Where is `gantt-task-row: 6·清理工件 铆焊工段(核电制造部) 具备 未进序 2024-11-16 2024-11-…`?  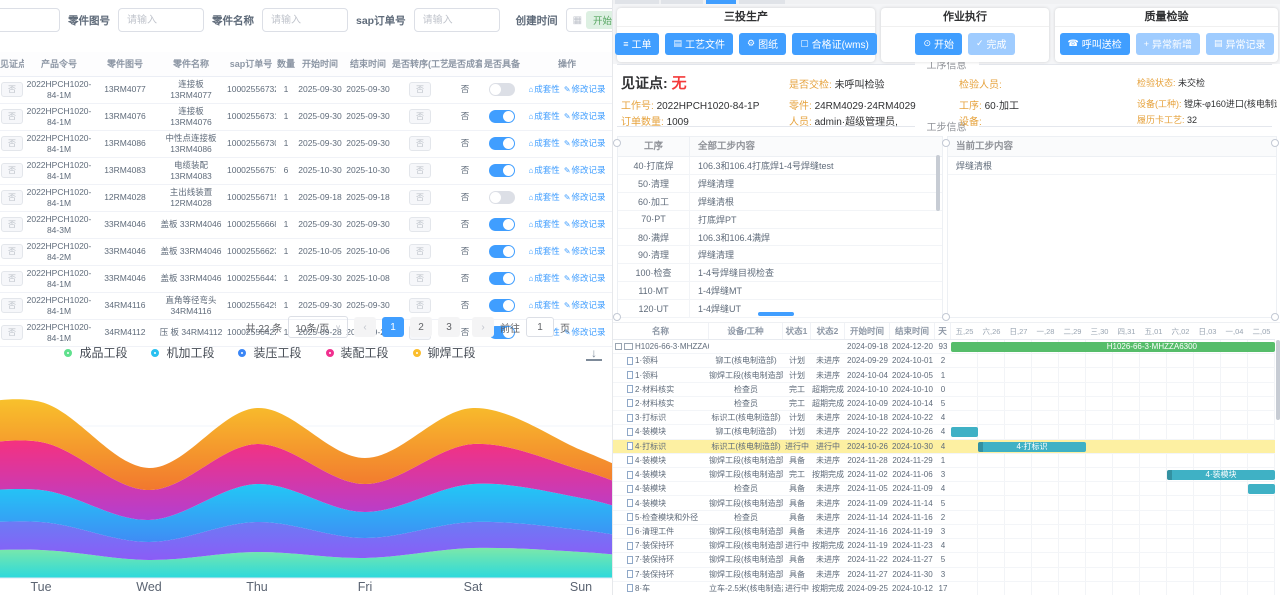 gantt-task-row: 6·清理工件 铆焊工段(核电制造部) 具备 未进序 2024-11-16 2024-11-… is located at coordinates (782, 532).